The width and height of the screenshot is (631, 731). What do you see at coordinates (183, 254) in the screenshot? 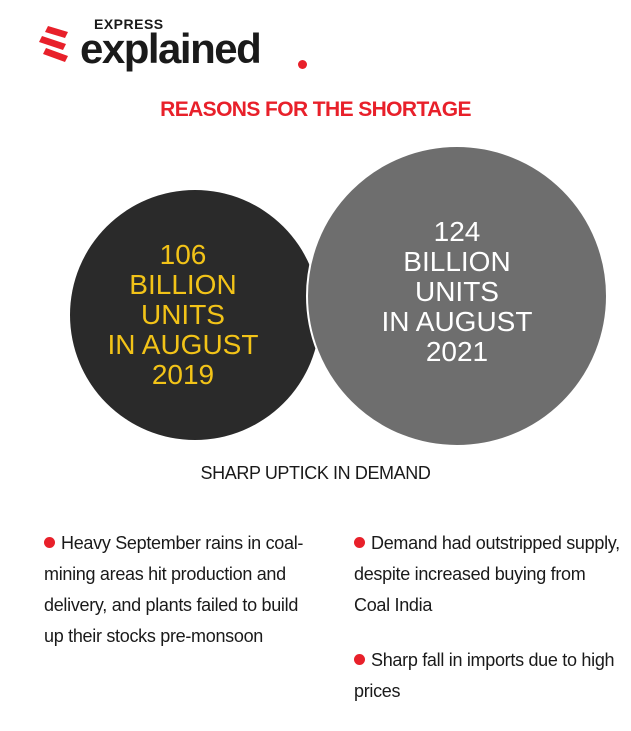
I see `circle-2019-line: 106` at bounding box center [183, 254].